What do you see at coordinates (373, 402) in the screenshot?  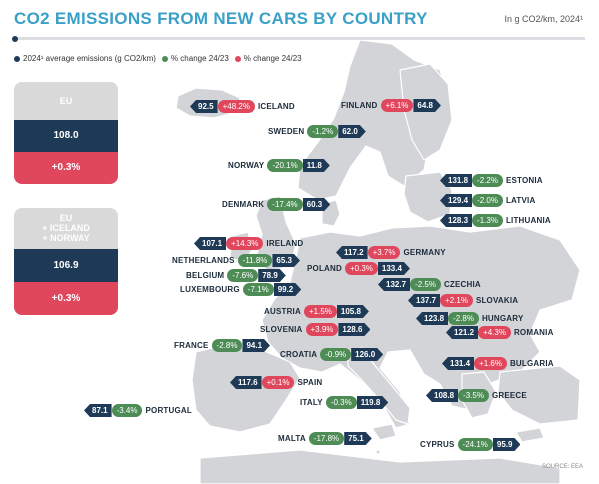 I see `emission-value: 119.8` at bounding box center [373, 402].